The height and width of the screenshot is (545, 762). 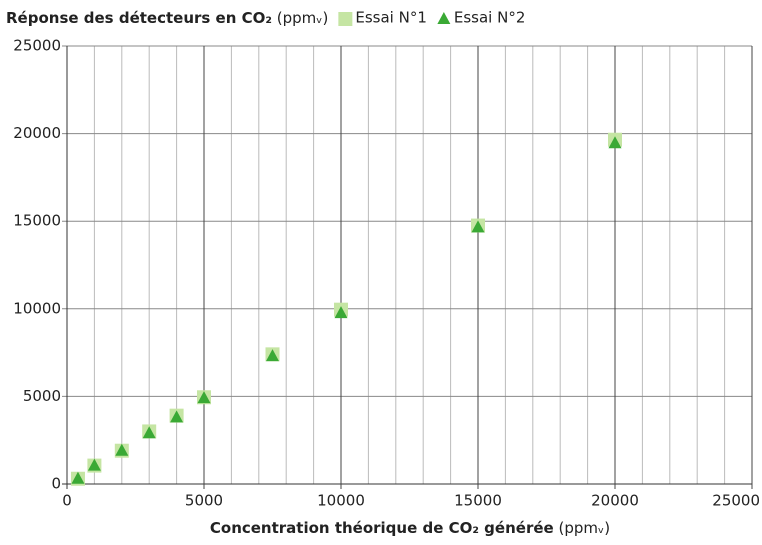 I want to click on x-tick-label: 0, so click(x=67, y=501).